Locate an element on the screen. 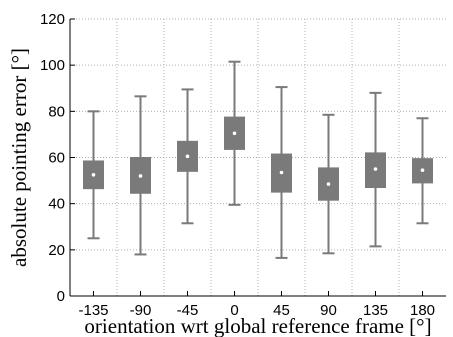 The image size is (453, 337). box--135 is located at coordinates (93, 203).